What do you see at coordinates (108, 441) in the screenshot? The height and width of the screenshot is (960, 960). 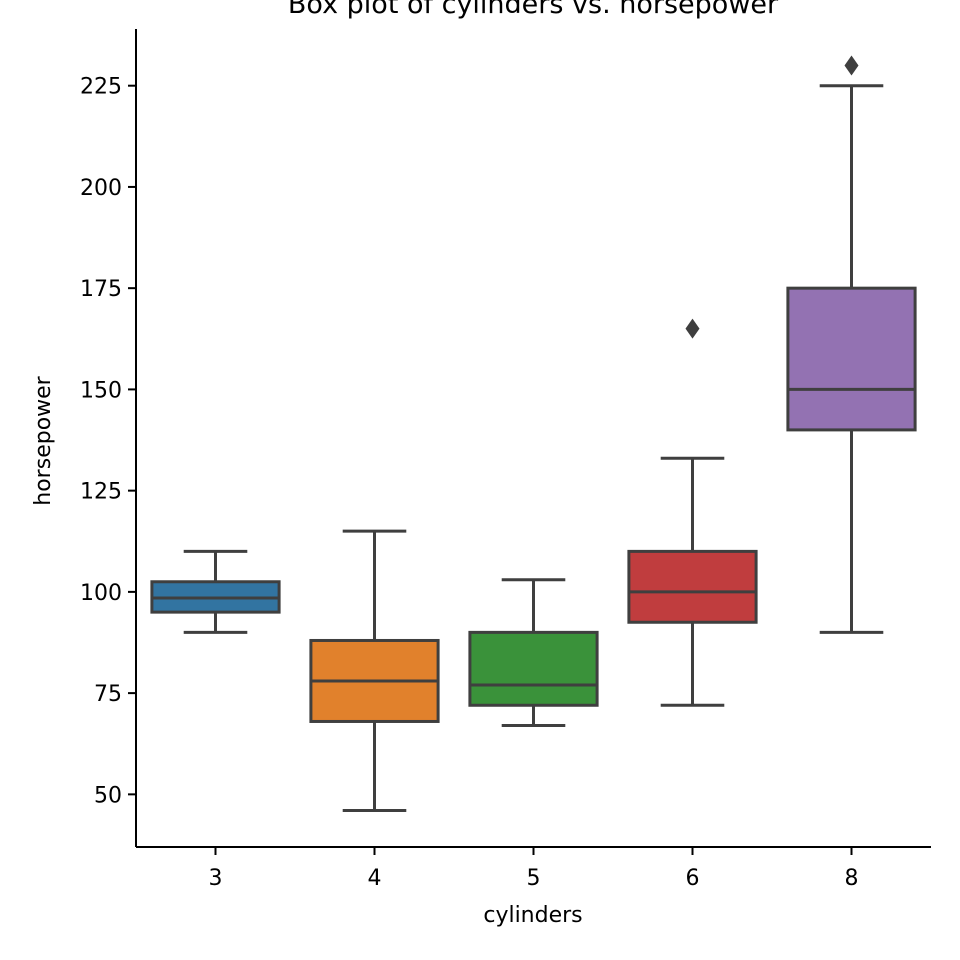 I see `y-axis-ticks: 50 75 100 125 150 175 200 225` at bounding box center [108, 441].